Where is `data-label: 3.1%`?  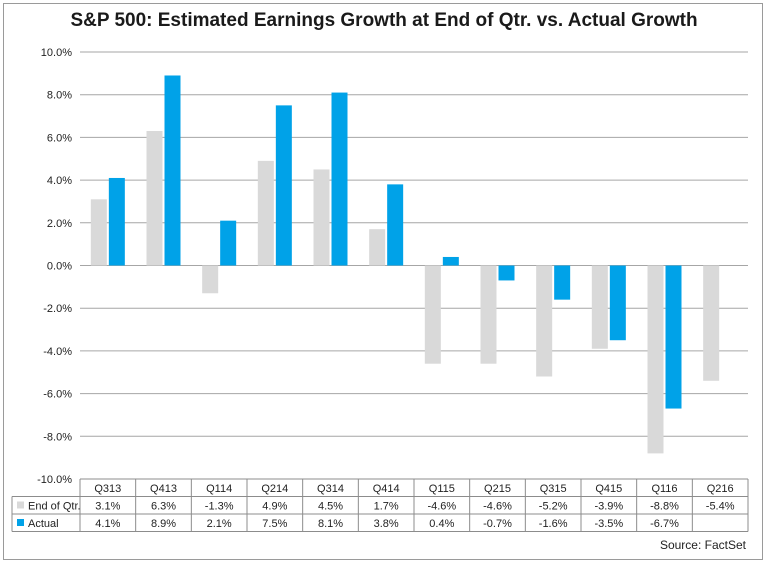 data-label: 3.1% is located at coordinates (107, 507).